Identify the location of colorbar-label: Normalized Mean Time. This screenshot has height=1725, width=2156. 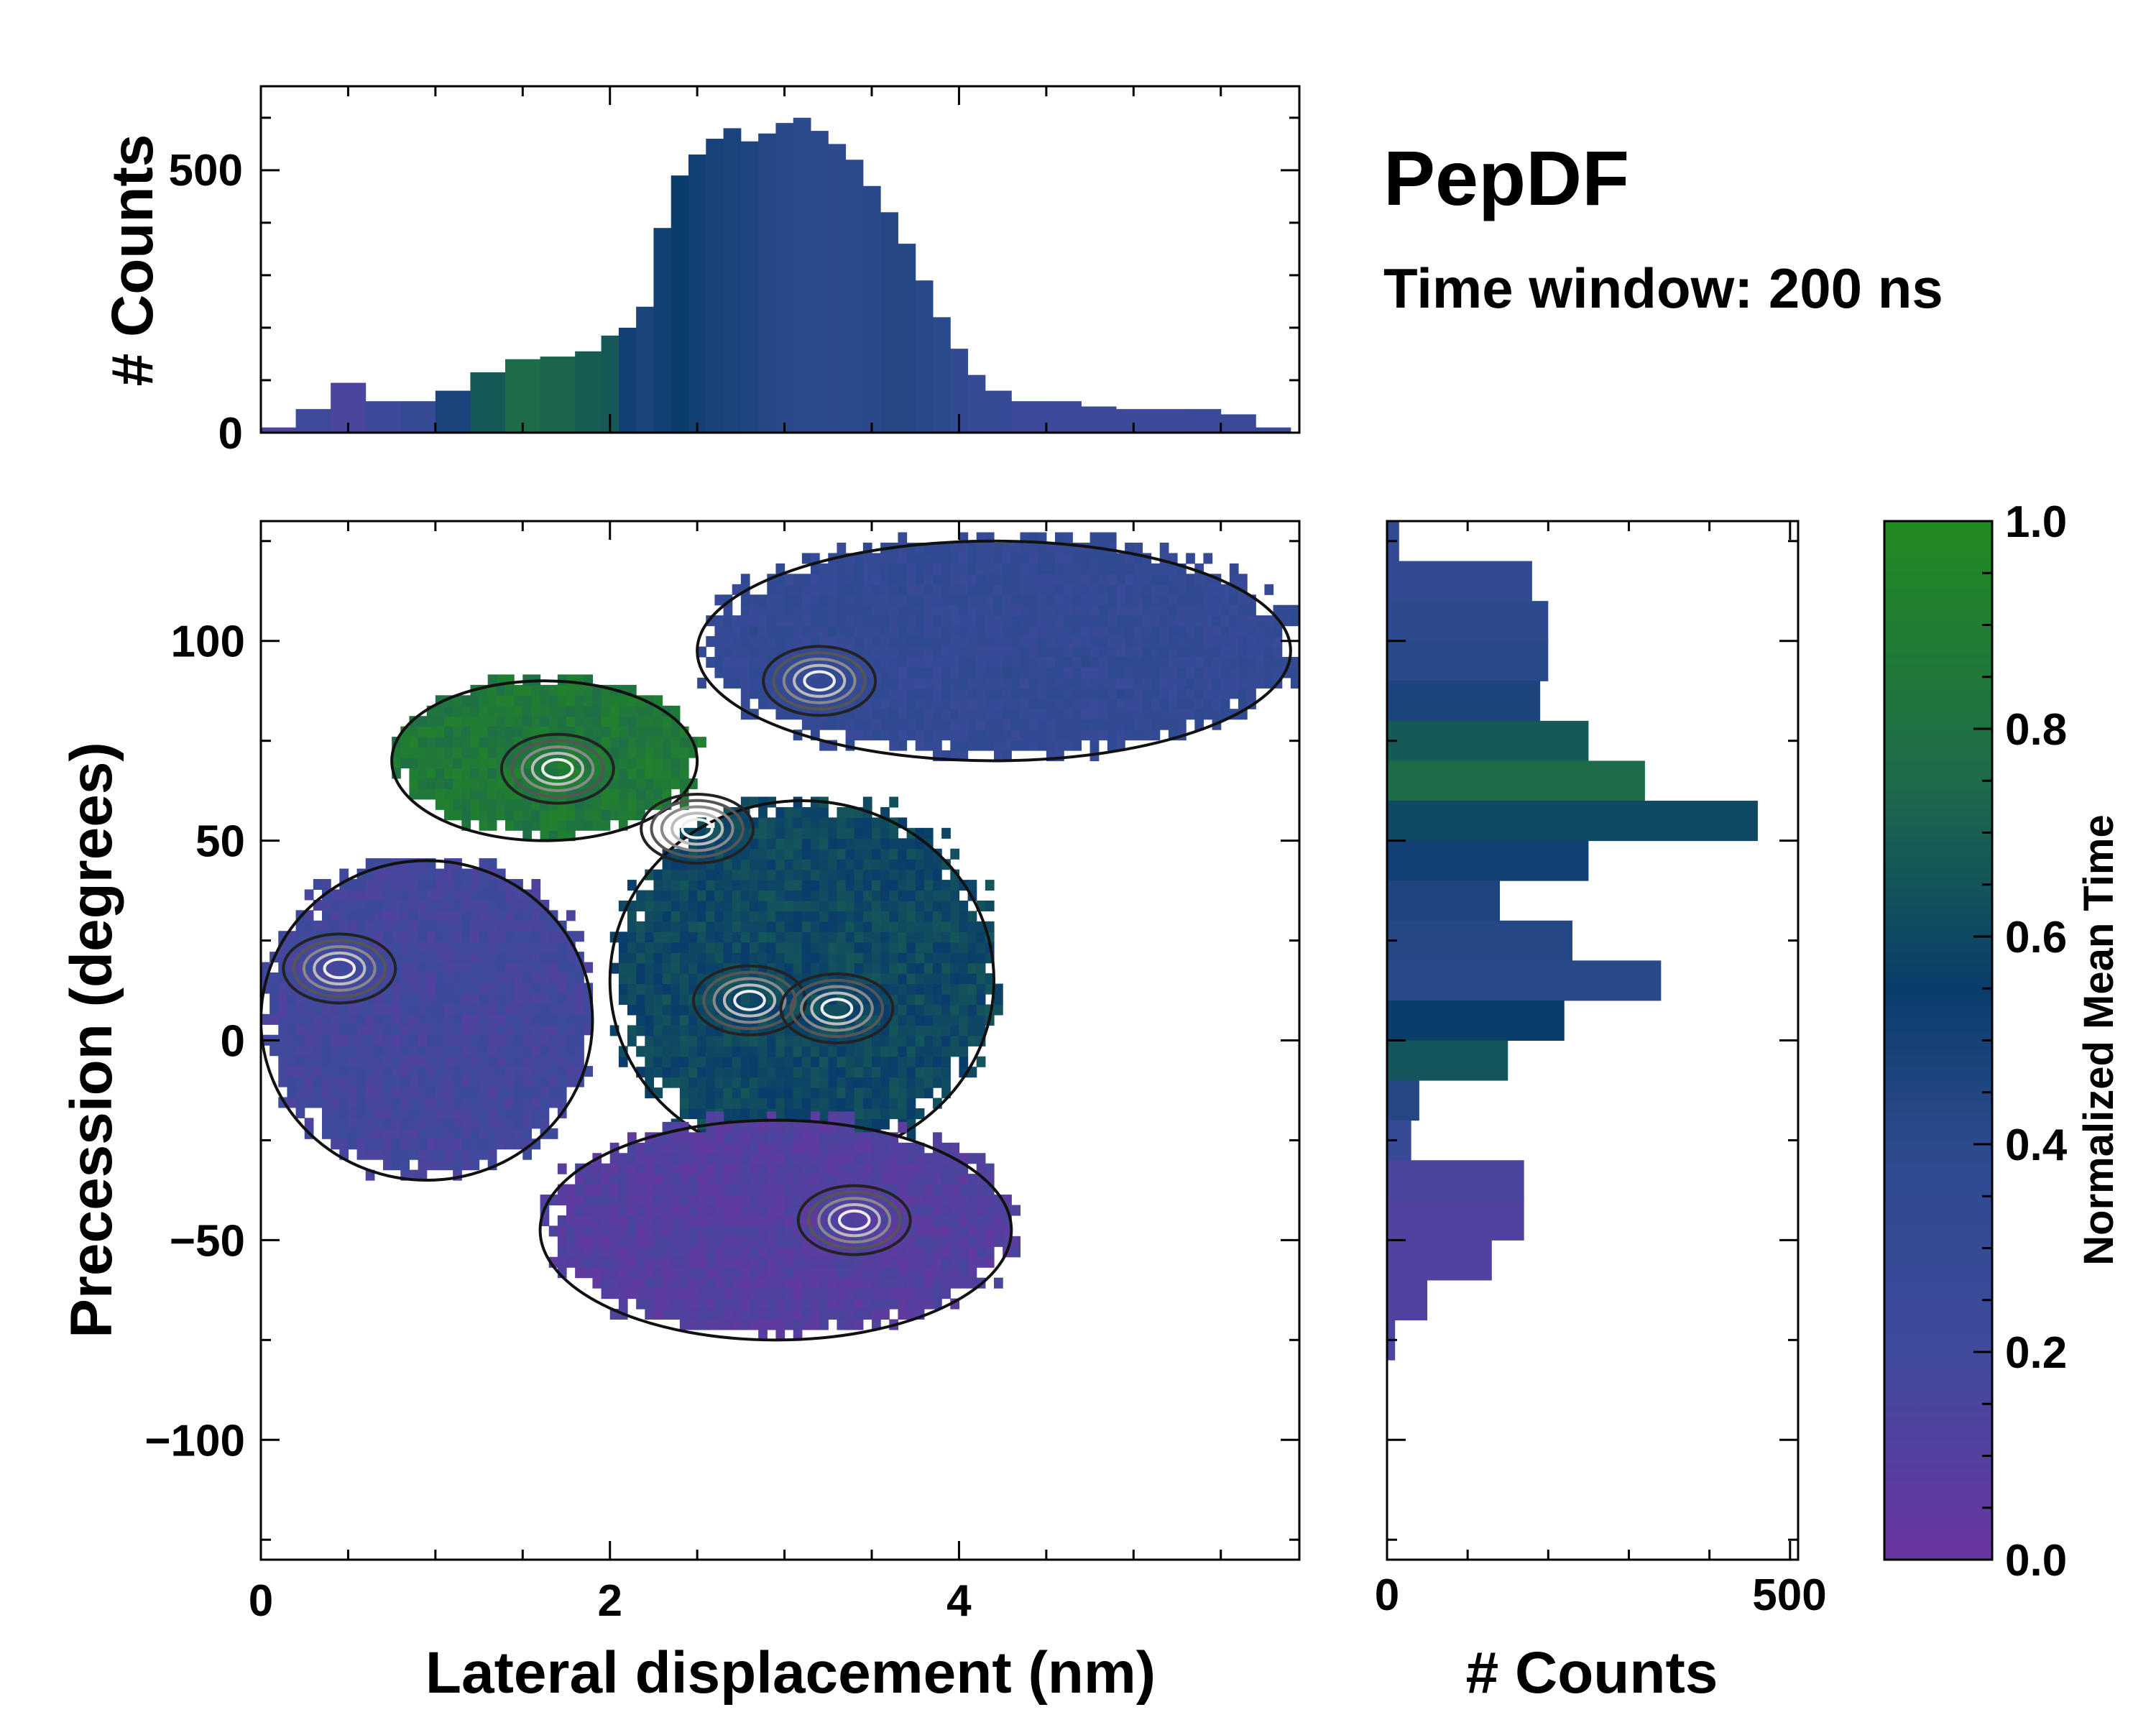
(2099, 1039).